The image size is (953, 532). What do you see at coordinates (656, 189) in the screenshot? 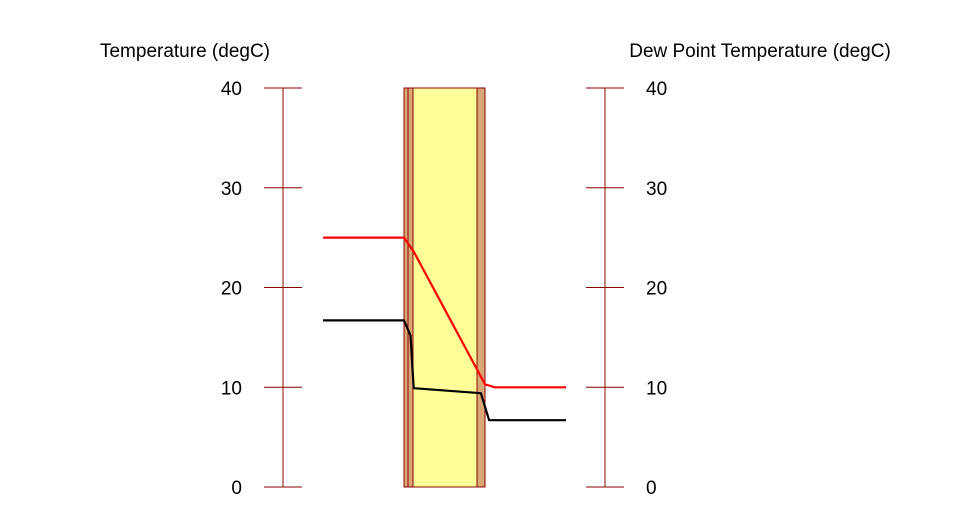
I see `right-tick-label-30: 30` at bounding box center [656, 189].